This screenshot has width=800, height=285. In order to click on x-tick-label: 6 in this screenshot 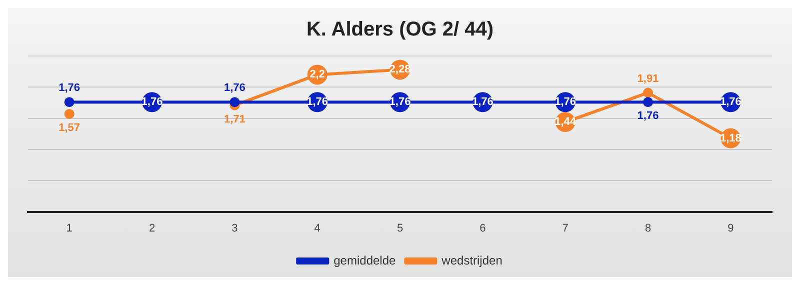, I will do `click(483, 228)`.